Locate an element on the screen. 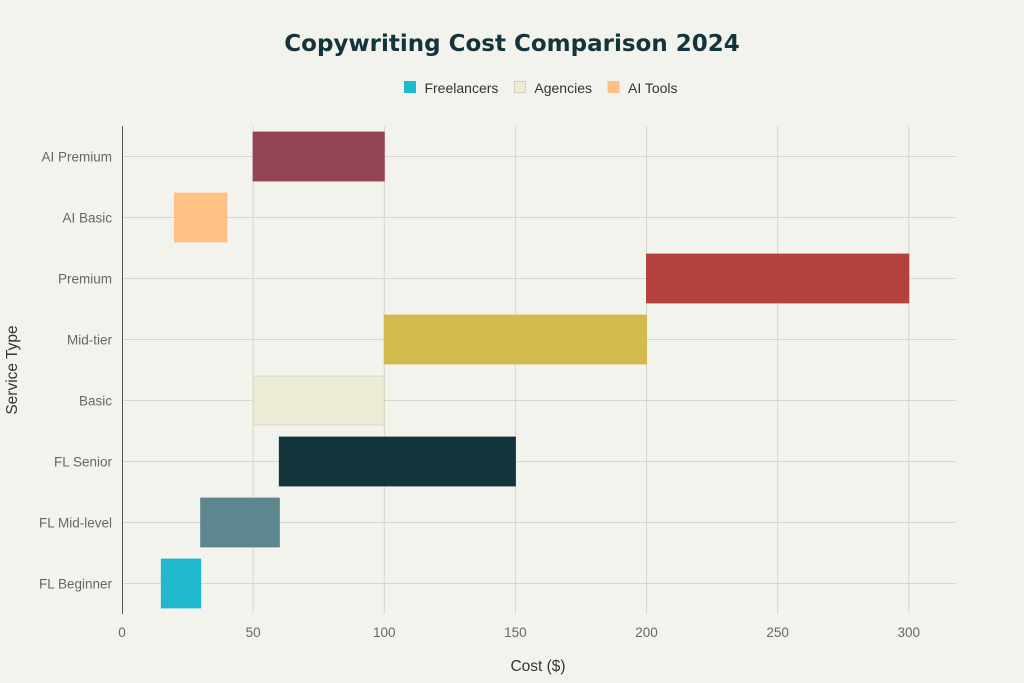  legend-item-freelancers: Freelancers is located at coordinates (450, 88).